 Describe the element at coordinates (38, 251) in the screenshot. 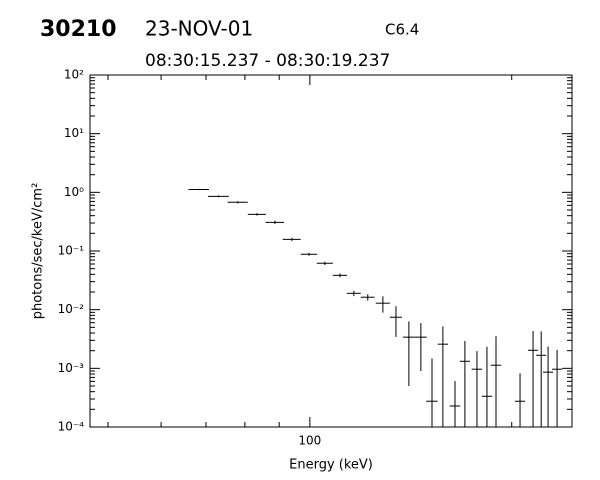

I see `y-axis-label: photons/sec/keV/cm²` at that location.